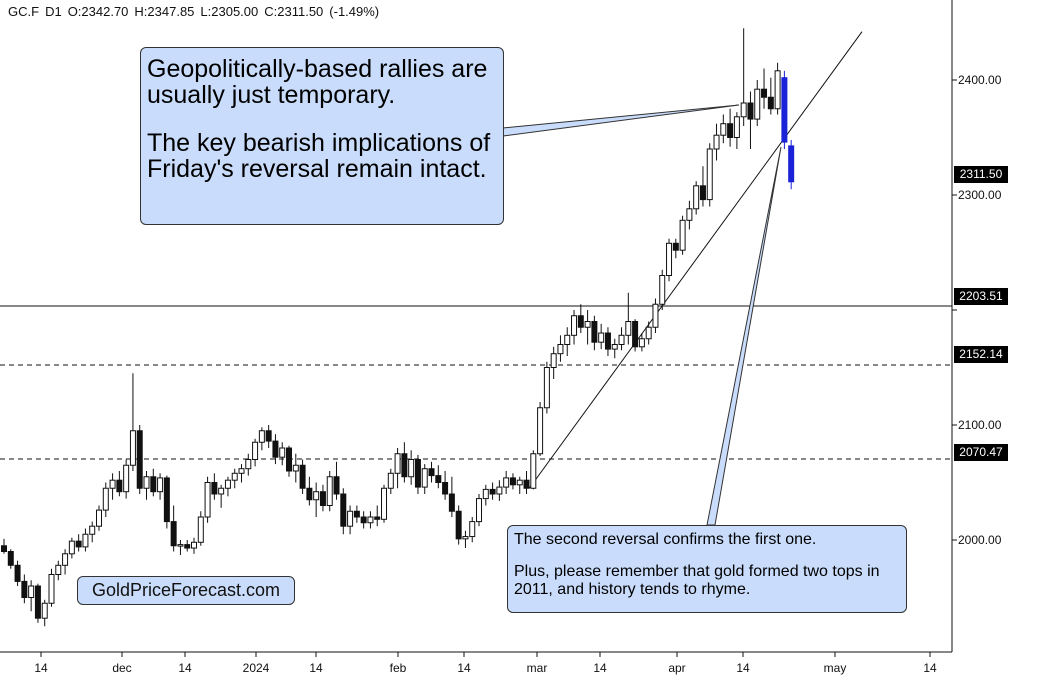  I want to click on close-value: C:2311.50, so click(294, 11).